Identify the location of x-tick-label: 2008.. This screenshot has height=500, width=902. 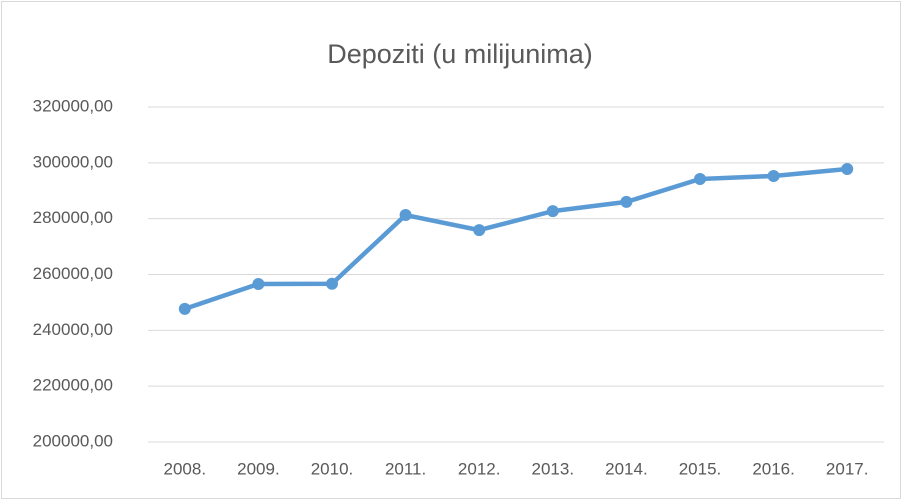
(185, 468).